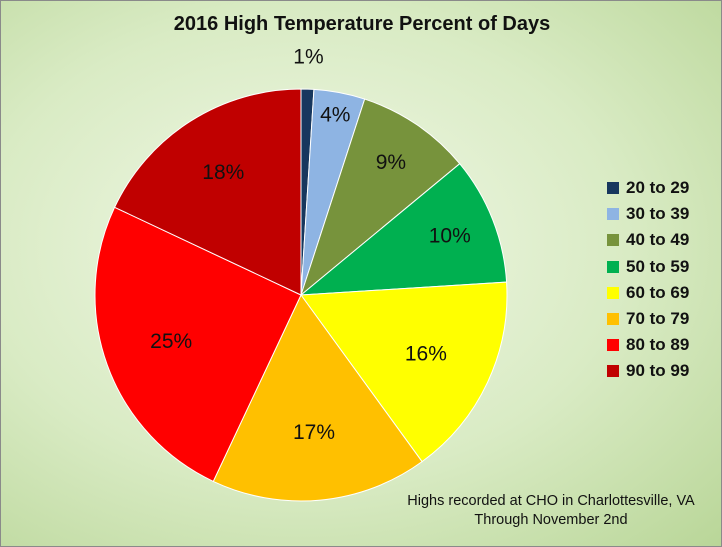  I want to click on legend-item: 60 to 69, so click(648, 293).